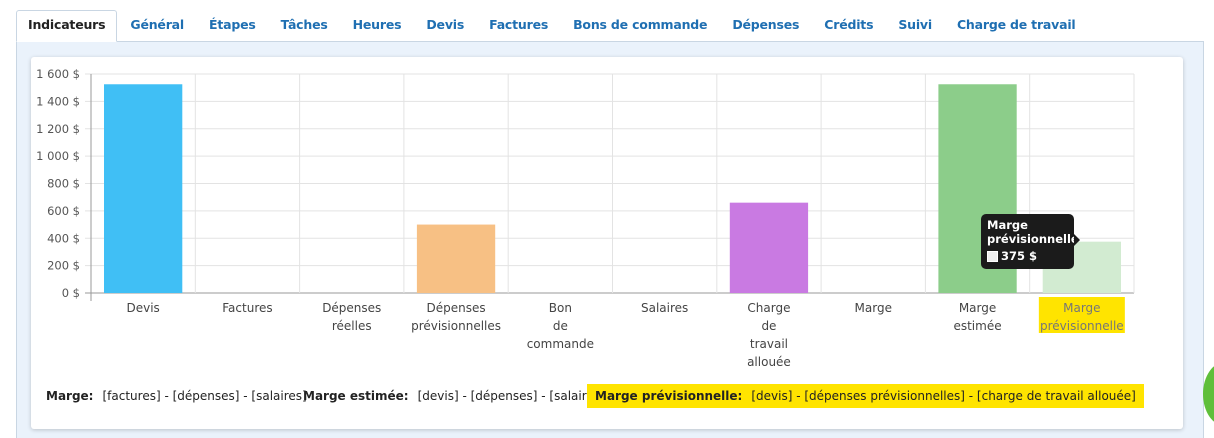 The width and height of the screenshot is (1214, 438). I want to click on tab-bons-de-commande: Bons de commande, so click(640, 24).